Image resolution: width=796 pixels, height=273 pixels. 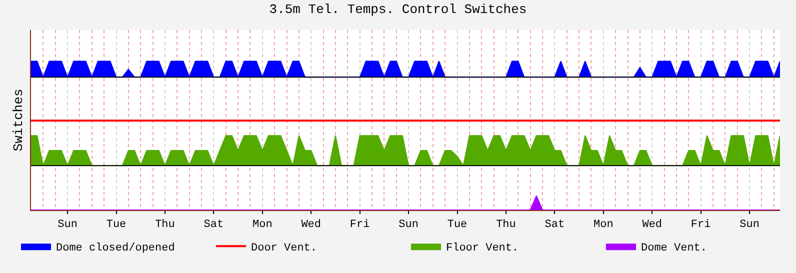 What do you see at coordinates (18, 120) in the screenshot?
I see `y-axis-title: Switches` at bounding box center [18, 120].